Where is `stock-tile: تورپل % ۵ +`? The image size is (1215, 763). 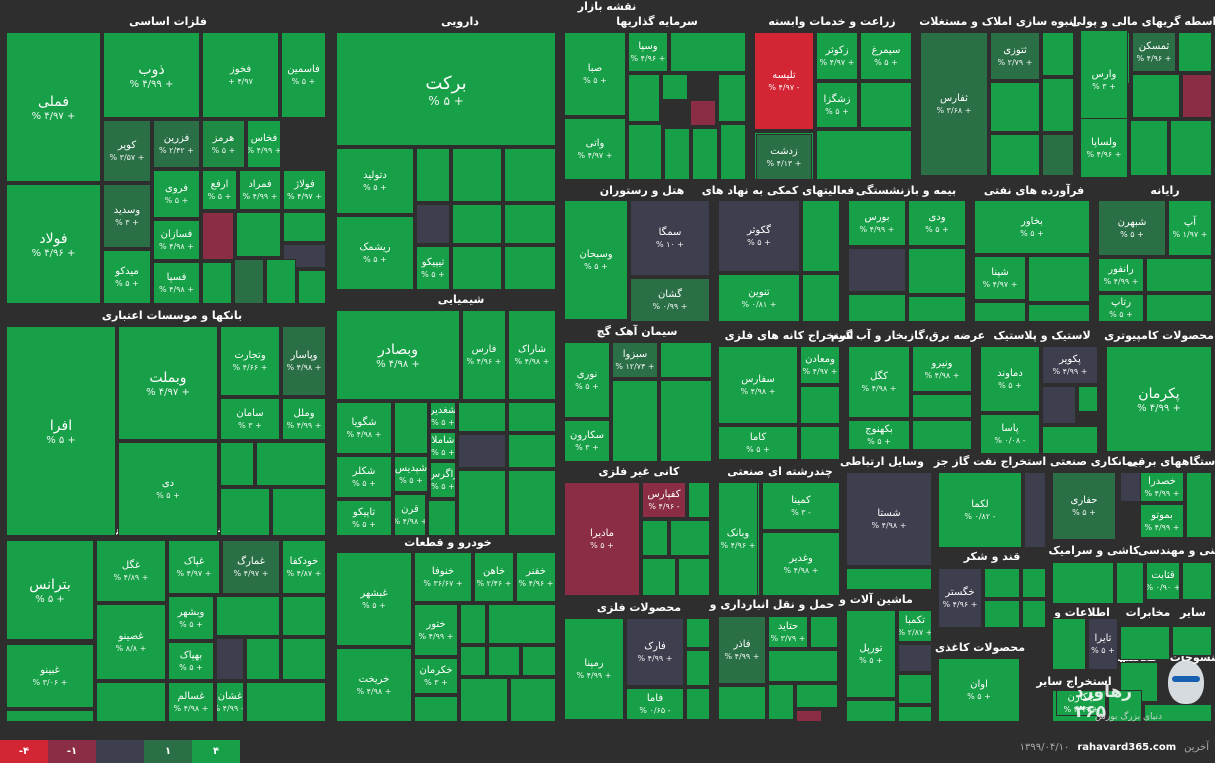 stock-tile: تورپل % ۵ + is located at coordinates (871, 654).